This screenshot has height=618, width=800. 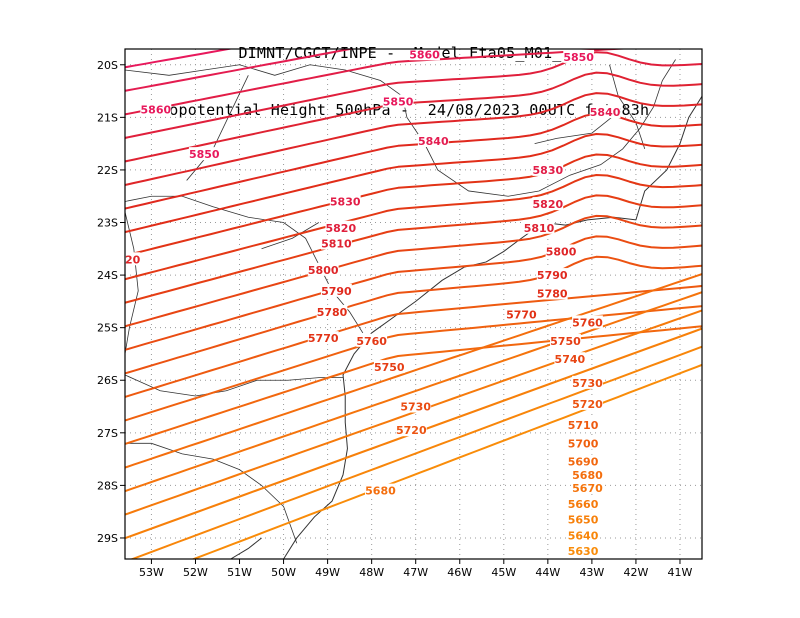 I want to click on y-tick-label: 28S, so click(x=107, y=485).